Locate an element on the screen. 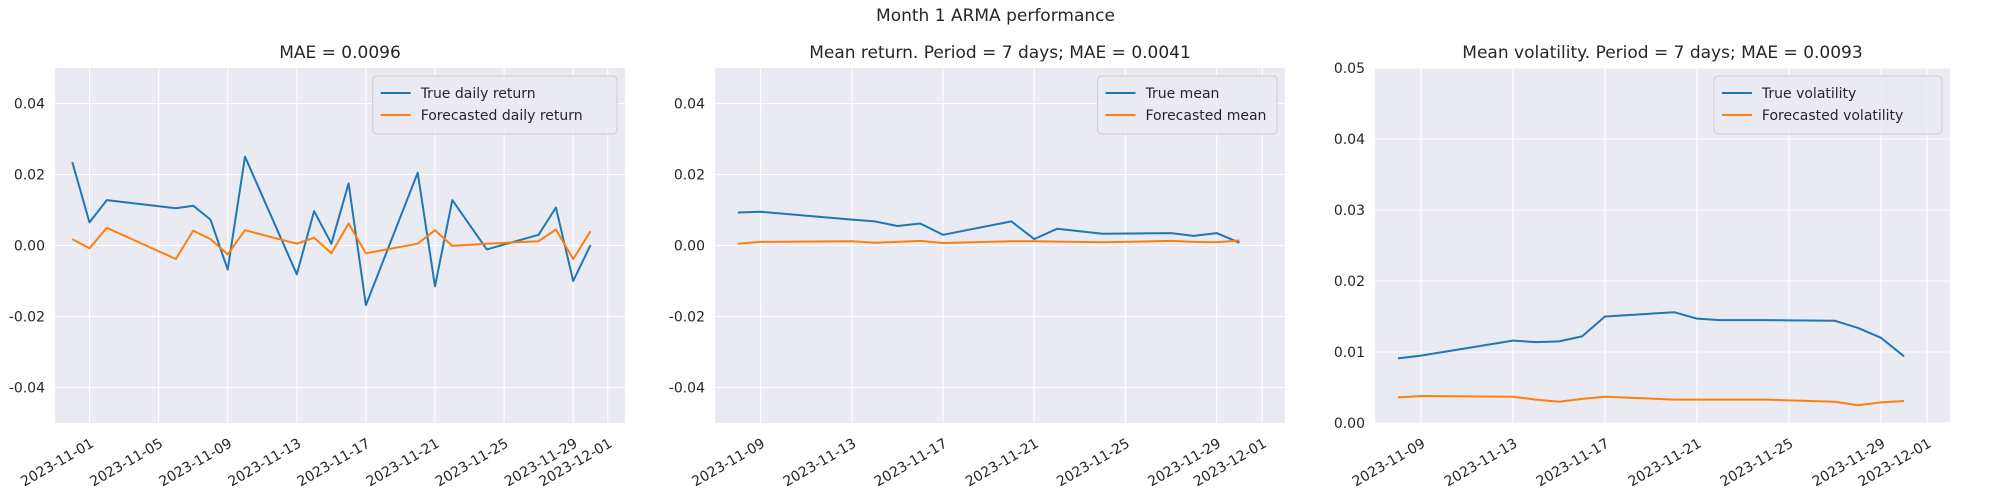 The width and height of the screenshot is (1991, 496). legend: True daily return Forecasted daily return is located at coordinates (495, 105).